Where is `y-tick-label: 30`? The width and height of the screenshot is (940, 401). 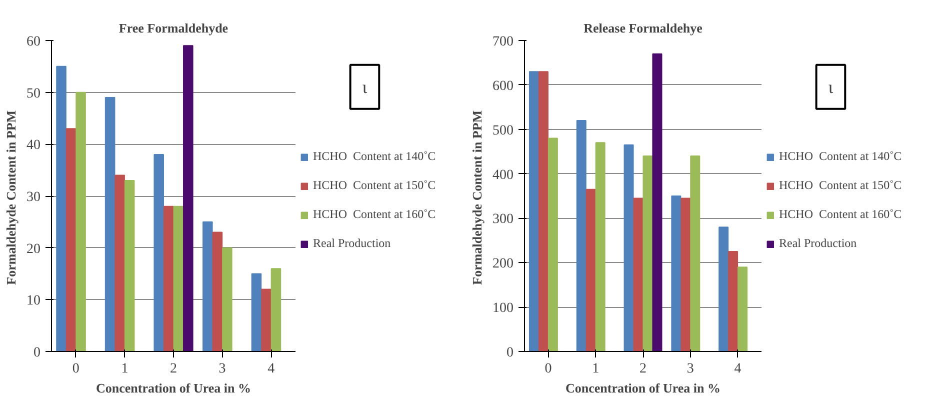 y-tick-label: 30 is located at coordinates (33, 197).